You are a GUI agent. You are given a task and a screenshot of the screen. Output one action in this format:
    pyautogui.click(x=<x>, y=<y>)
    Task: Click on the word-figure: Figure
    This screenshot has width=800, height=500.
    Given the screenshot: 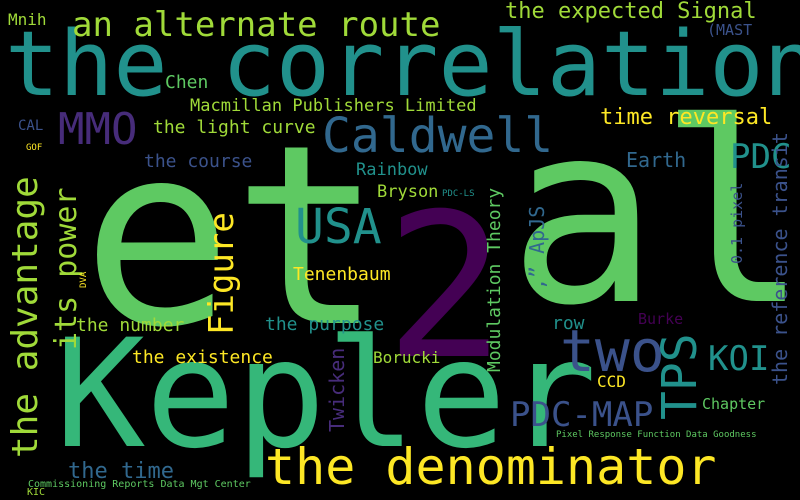 What is the action you would take?
    pyautogui.click(x=222, y=273)
    